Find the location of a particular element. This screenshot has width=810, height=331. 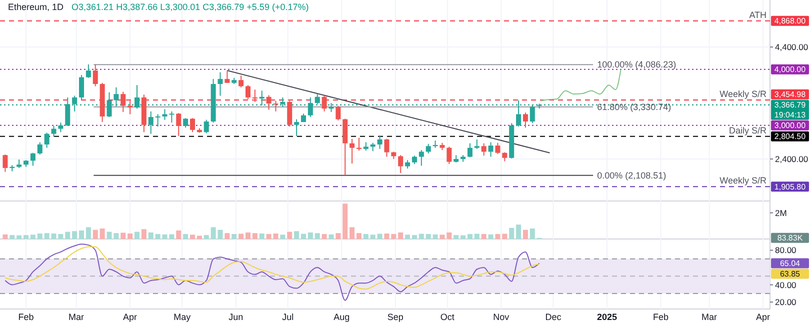

x-tick-label: Nov is located at coordinates (501, 317).